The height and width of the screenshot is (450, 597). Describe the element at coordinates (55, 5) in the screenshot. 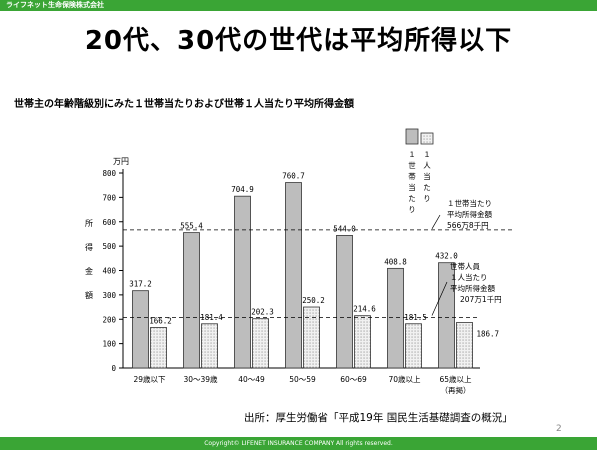

I see `company-name: ライフネット生命保険株式会社` at that location.